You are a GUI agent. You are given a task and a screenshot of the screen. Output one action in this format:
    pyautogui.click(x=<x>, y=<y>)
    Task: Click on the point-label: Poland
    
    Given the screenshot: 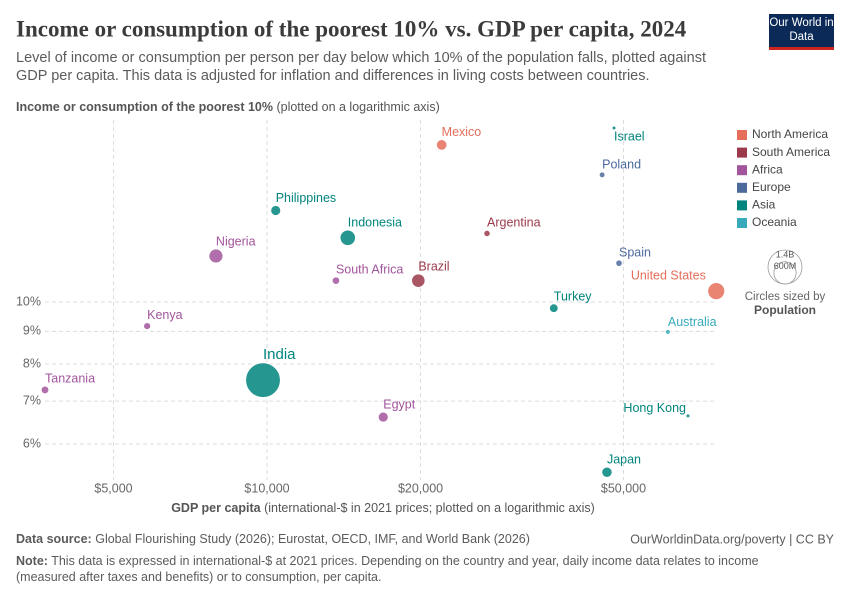 What is the action you would take?
    pyautogui.click(x=621, y=164)
    